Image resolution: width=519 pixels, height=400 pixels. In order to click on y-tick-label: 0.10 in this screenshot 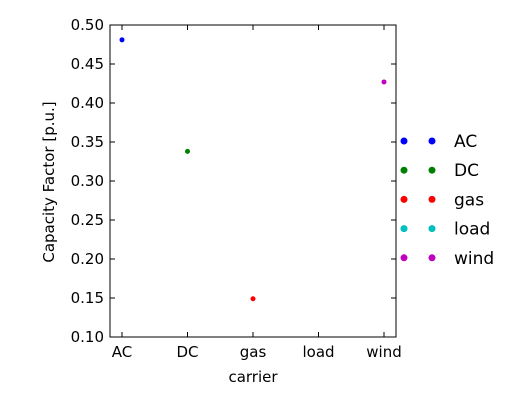, I will do `click(87, 337)`.